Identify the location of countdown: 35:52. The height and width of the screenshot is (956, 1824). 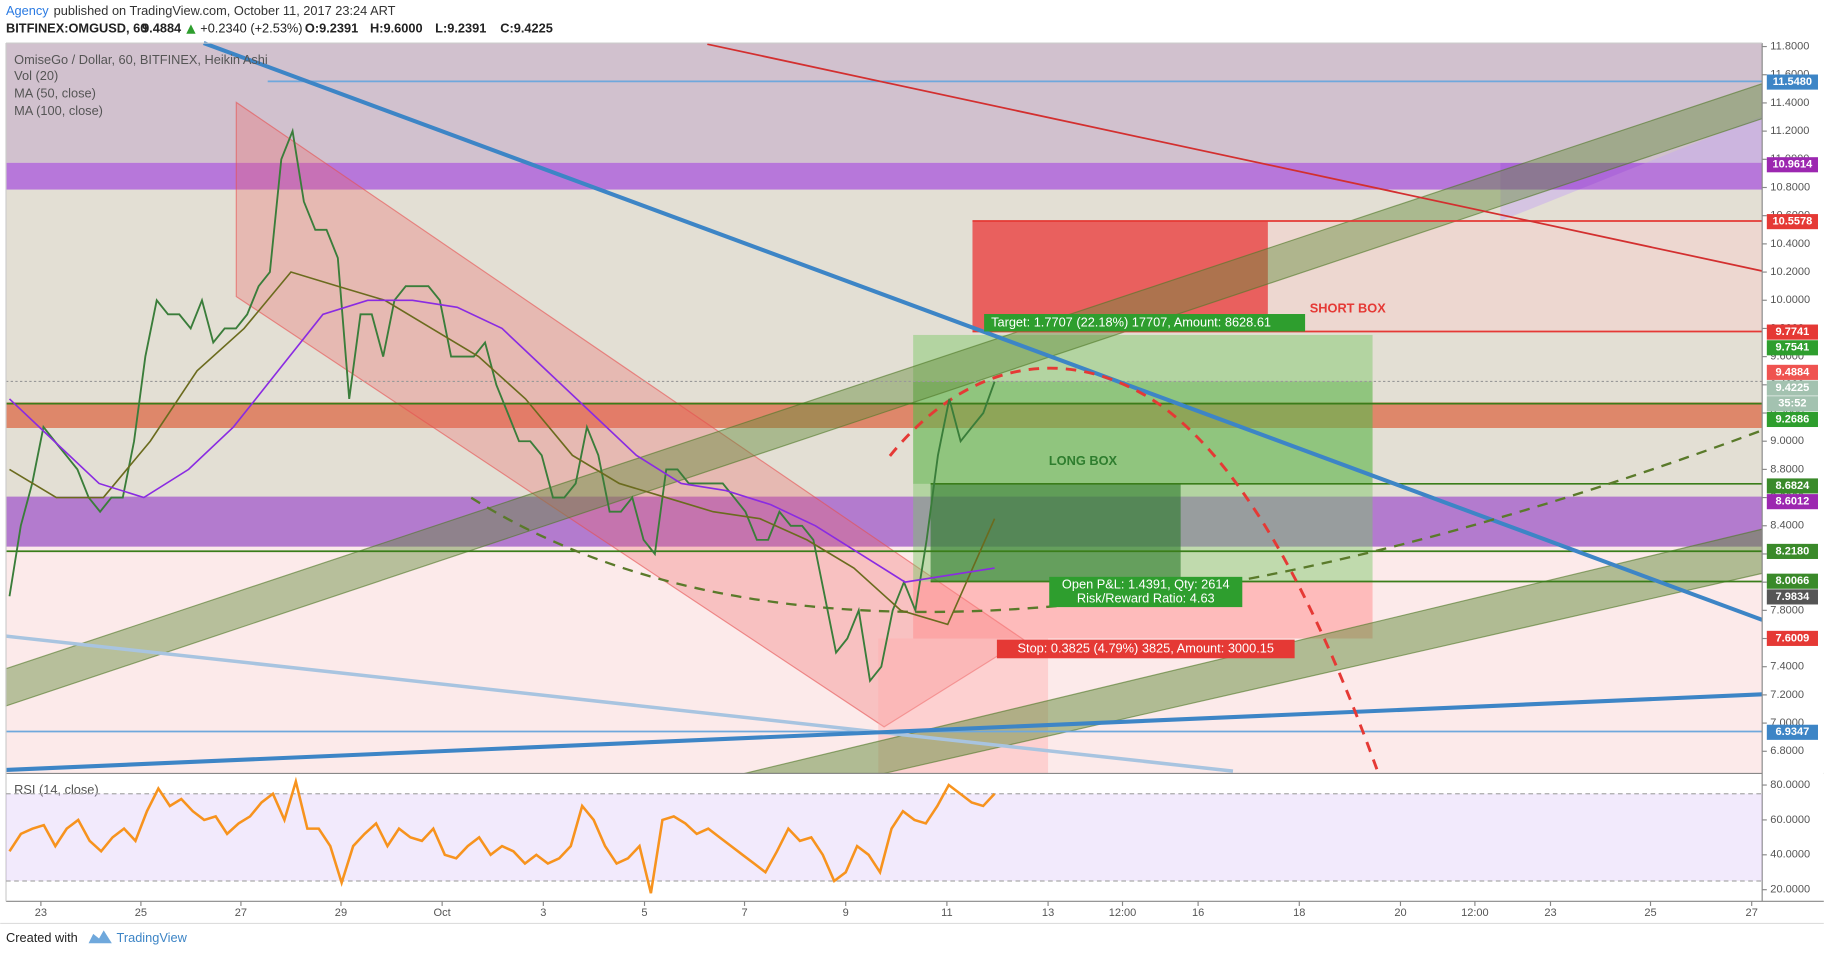
(1792, 404).